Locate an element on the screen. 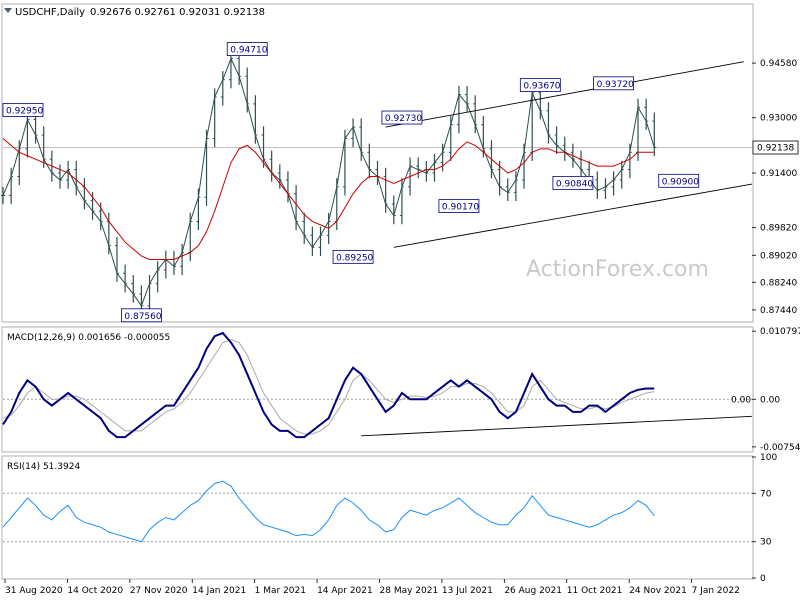 The width and height of the screenshot is (800, 604). label-0-87560-text: 0.87560 is located at coordinates (142, 317).